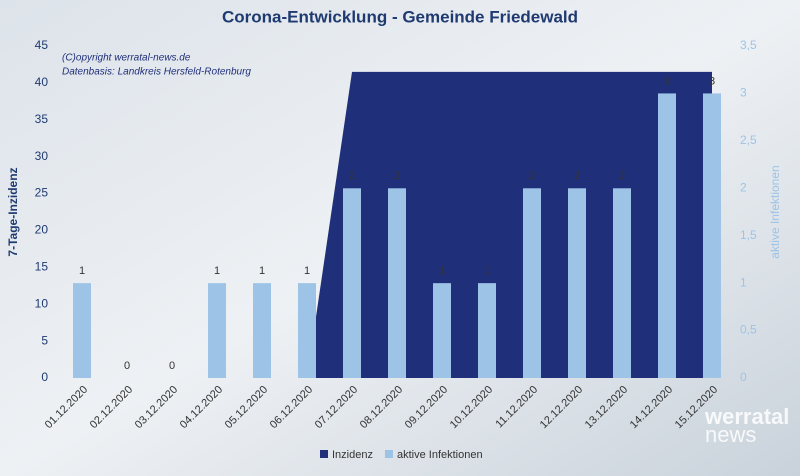 This screenshot has height=476, width=800. I want to click on y-axis-label: 7-Tage-Inzidenz, so click(13, 211).